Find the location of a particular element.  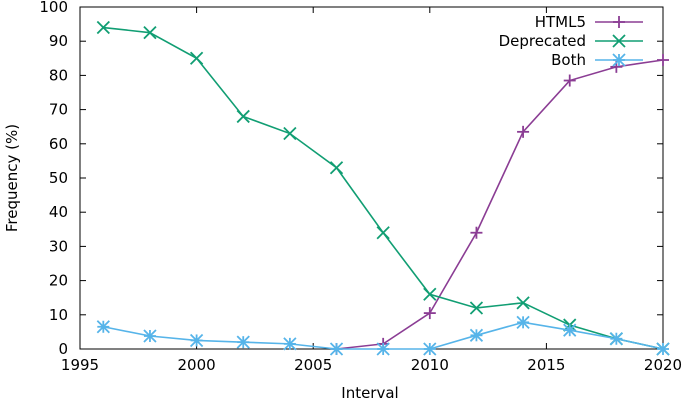

y-tick-label: 60 is located at coordinates (58, 144).